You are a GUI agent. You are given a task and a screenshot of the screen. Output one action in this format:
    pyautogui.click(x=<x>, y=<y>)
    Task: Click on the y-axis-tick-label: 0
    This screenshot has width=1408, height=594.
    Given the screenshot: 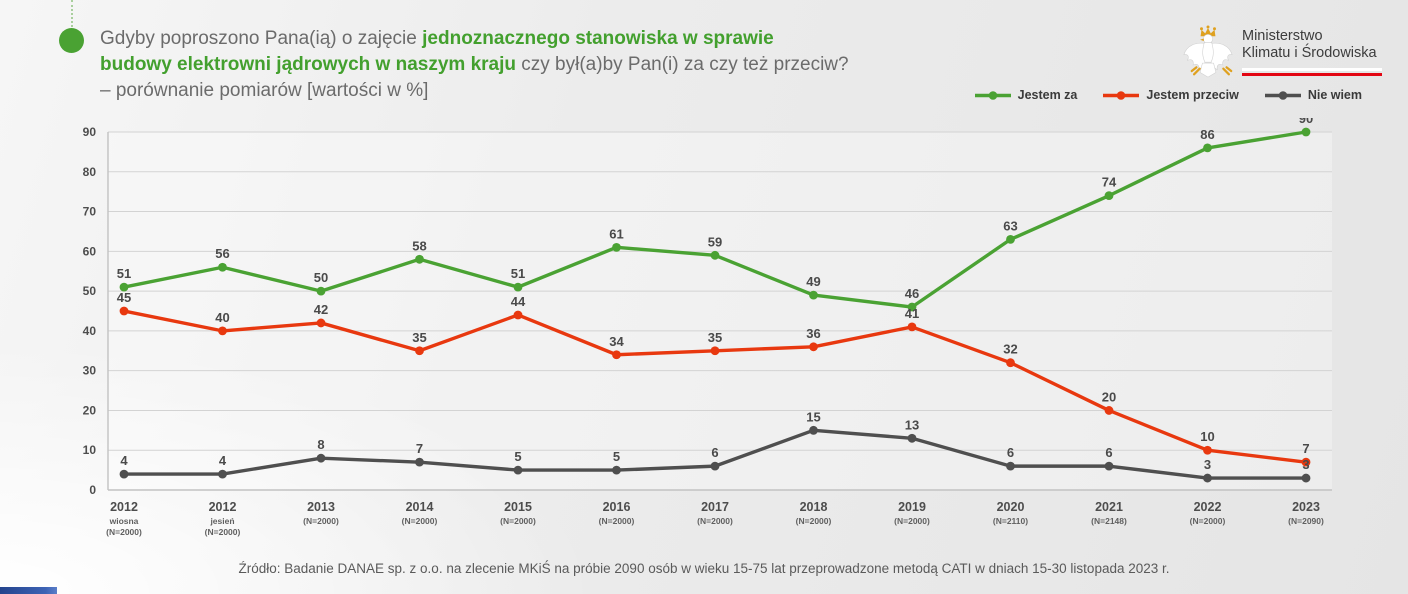 What is the action you would take?
    pyautogui.click(x=92, y=490)
    